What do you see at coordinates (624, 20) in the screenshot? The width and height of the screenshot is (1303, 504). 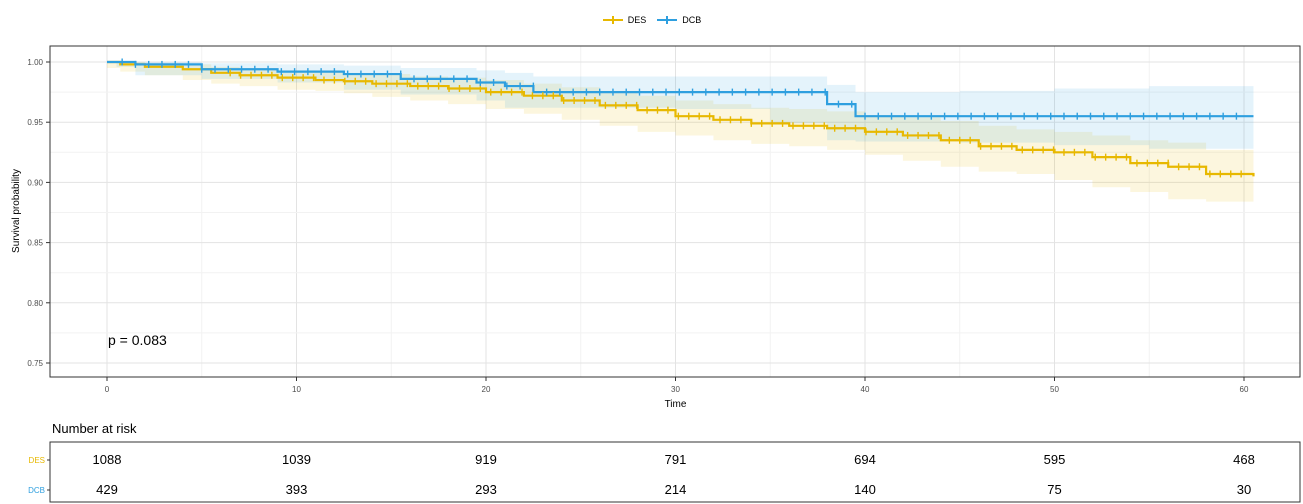 I see `legend-item-des: DES` at bounding box center [624, 20].